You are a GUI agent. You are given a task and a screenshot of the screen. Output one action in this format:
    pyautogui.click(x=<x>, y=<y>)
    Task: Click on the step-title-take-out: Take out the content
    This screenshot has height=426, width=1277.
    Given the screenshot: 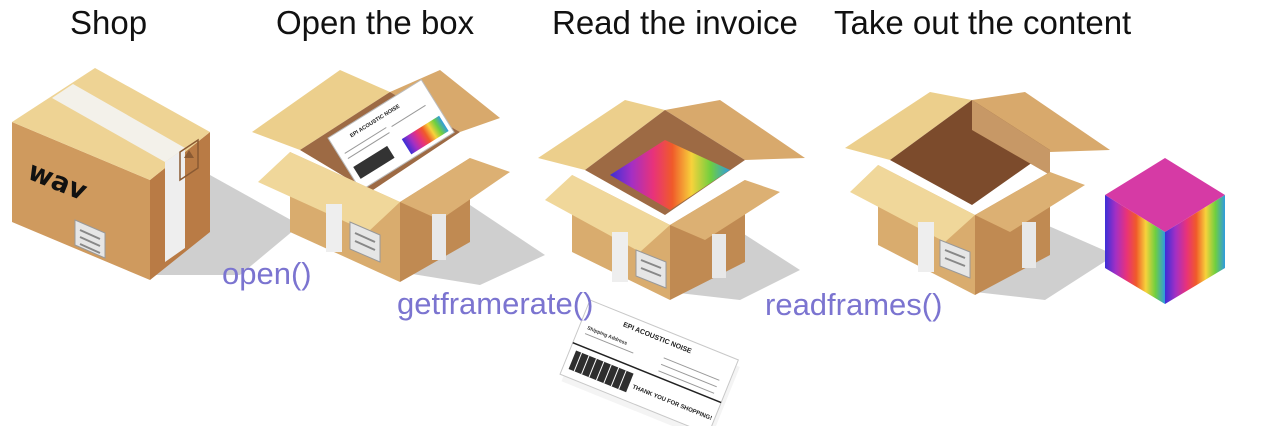 What is the action you would take?
    pyautogui.click(x=983, y=22)
    